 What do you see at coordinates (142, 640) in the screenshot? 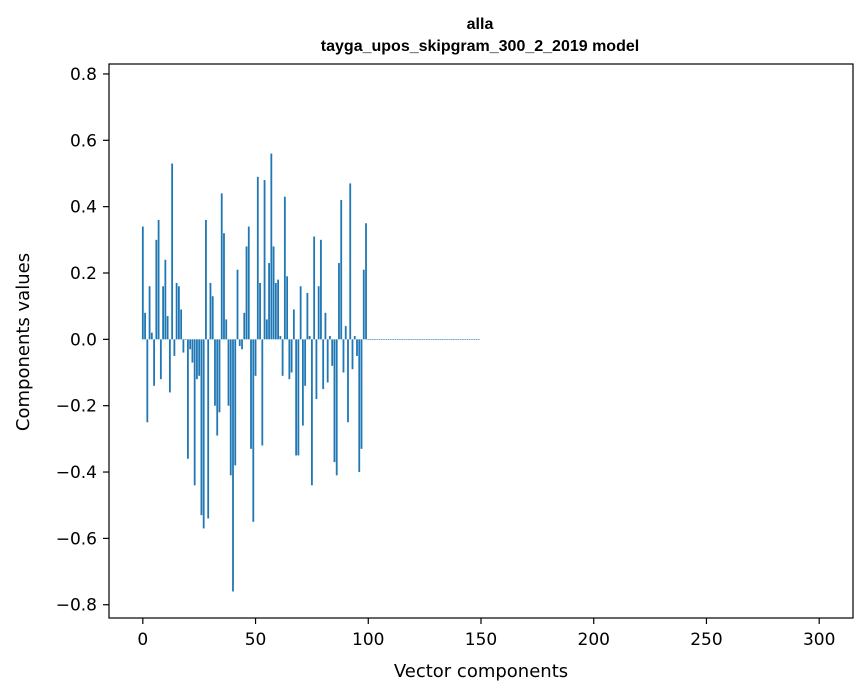
I see `x-tick-label: 0` at bounding box center [142, 640].